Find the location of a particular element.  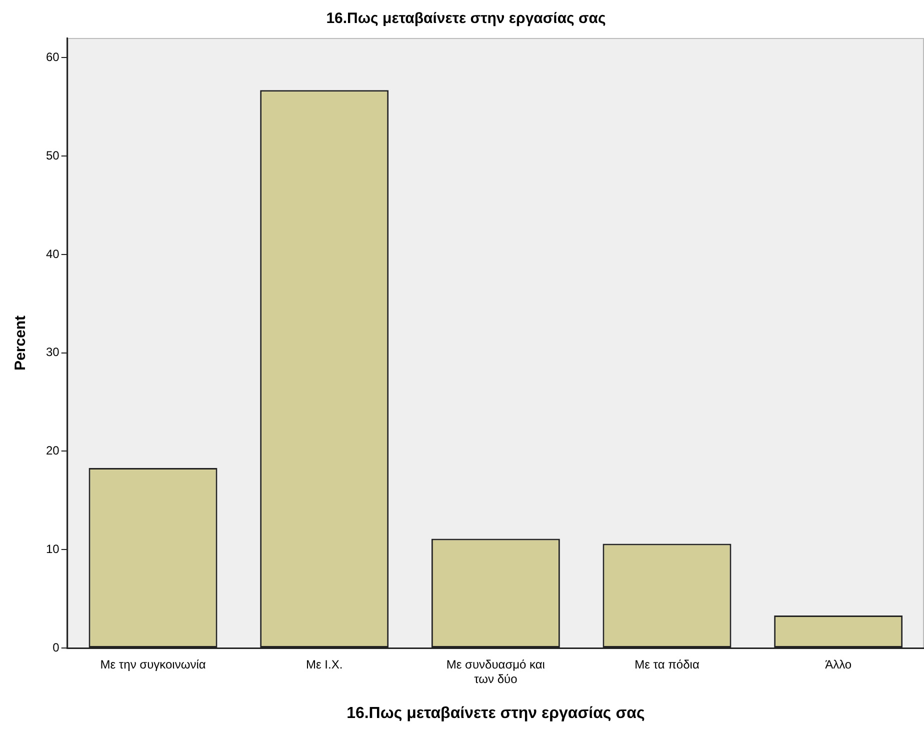

x-tick-label: Με Ι.Χ. is located at coordinates (324, 665).